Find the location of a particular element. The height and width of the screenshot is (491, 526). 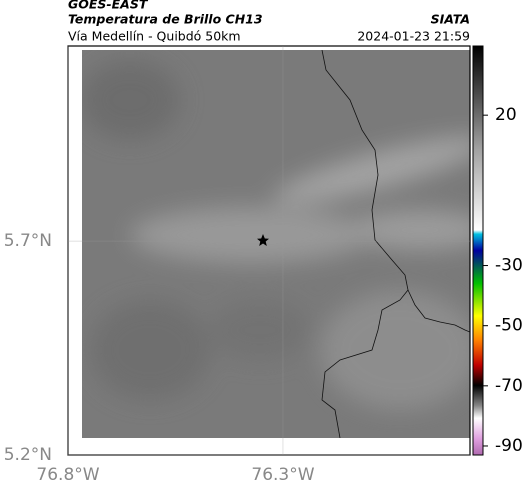

product: Temperatura de Brillo CH13 is located at coordinates (165, 19).